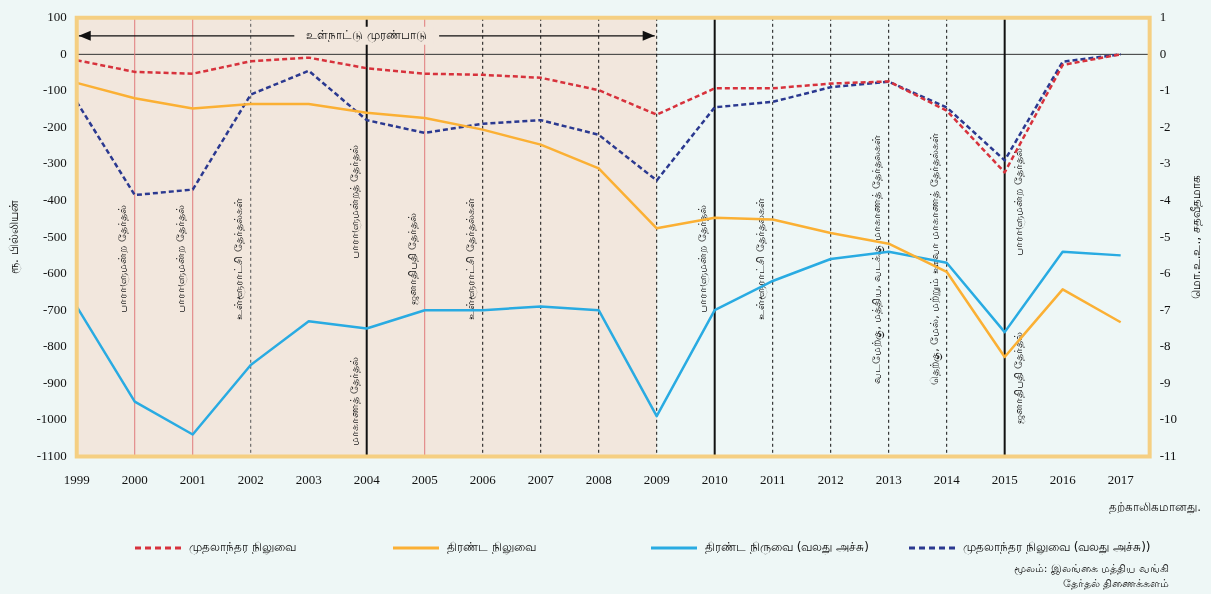 The image size is (1211, 594). What do you see at coordinates (1155, 508) in the screenshot?
I see `text: தற்காலிகமானது.` at bounding box center [1155, 508].